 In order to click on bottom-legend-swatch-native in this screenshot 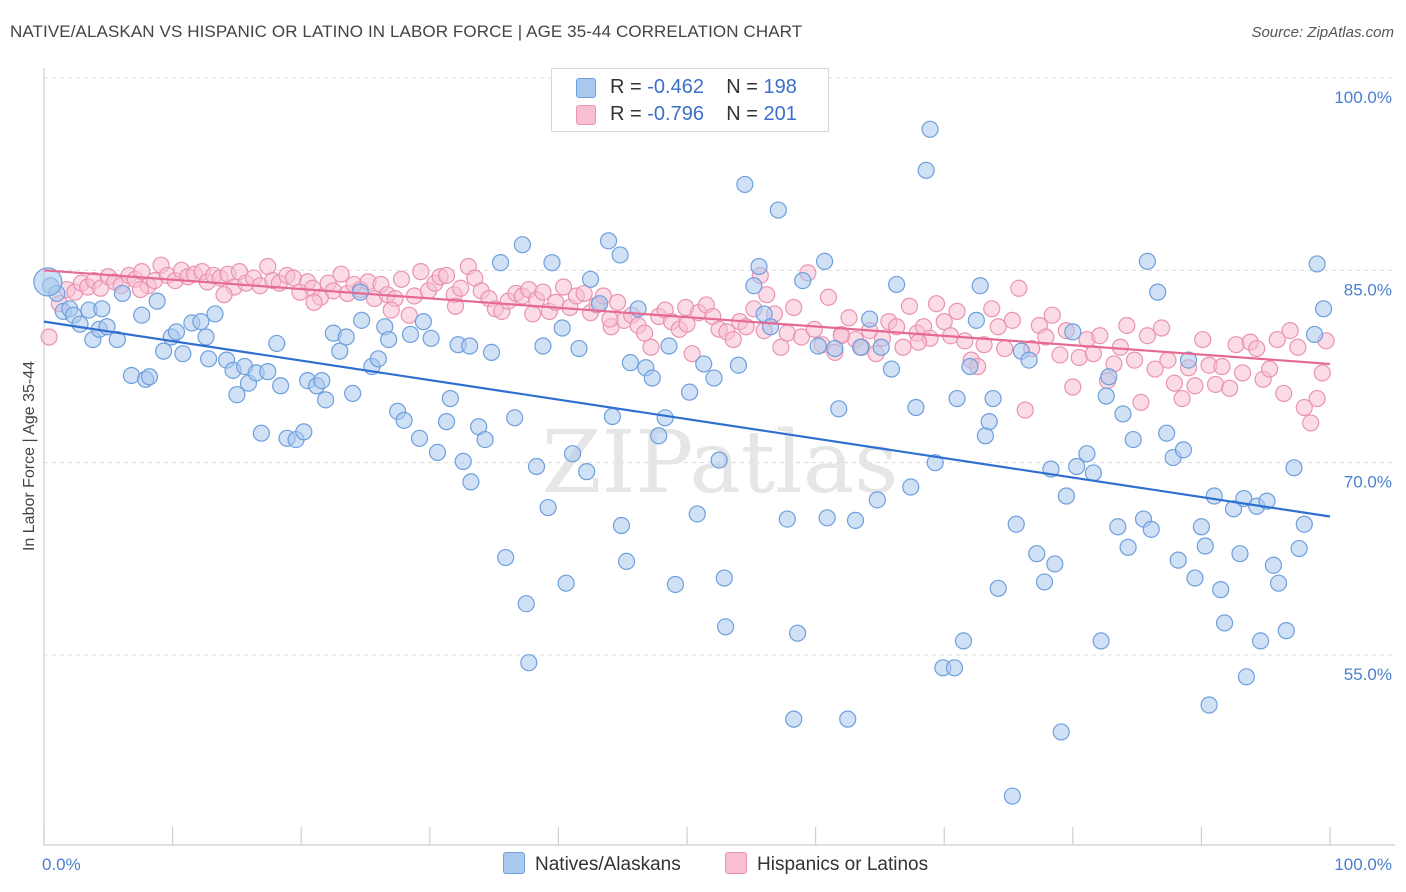, I will do `click(514, 863)`.